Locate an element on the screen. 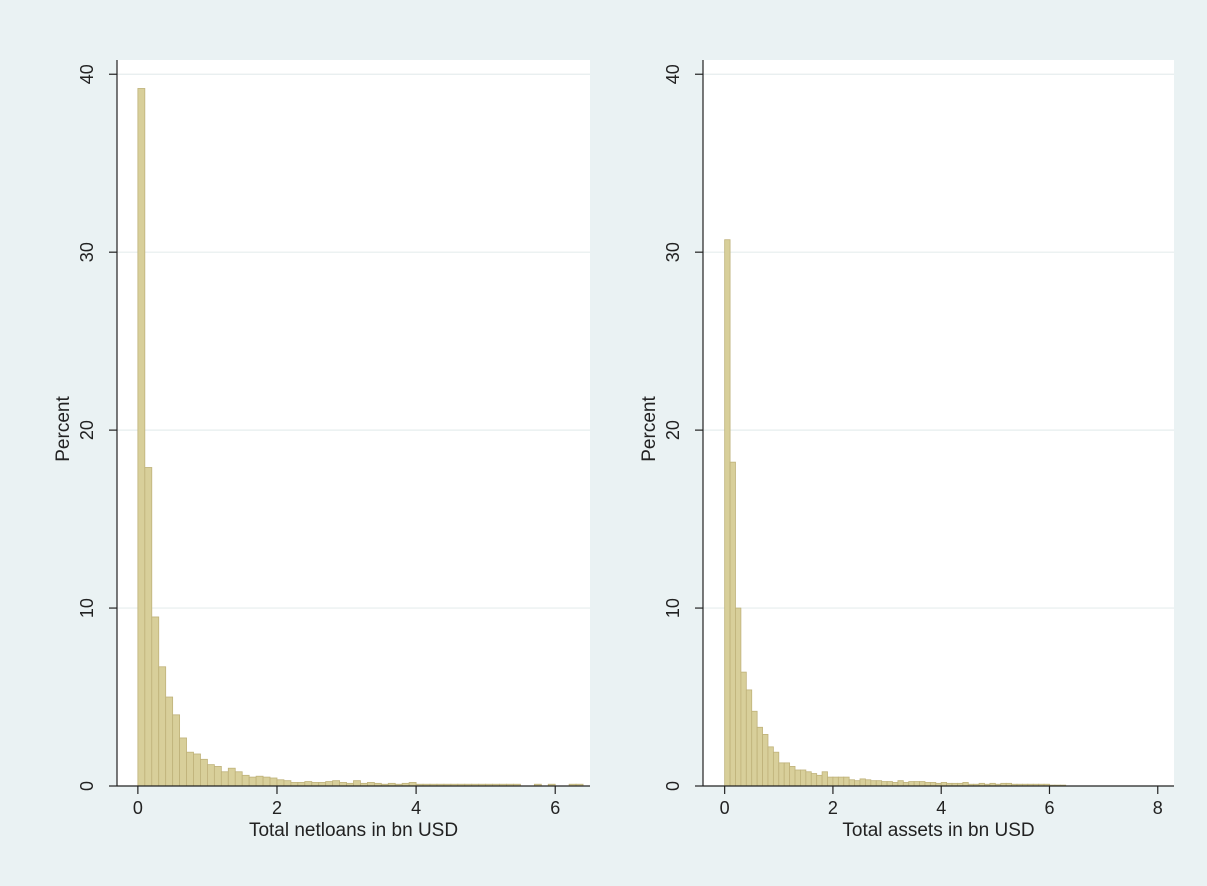 The height and width of the screenshot is (886, 1207). left-x-tick-label: 4 is located at coordinates (416, 808).